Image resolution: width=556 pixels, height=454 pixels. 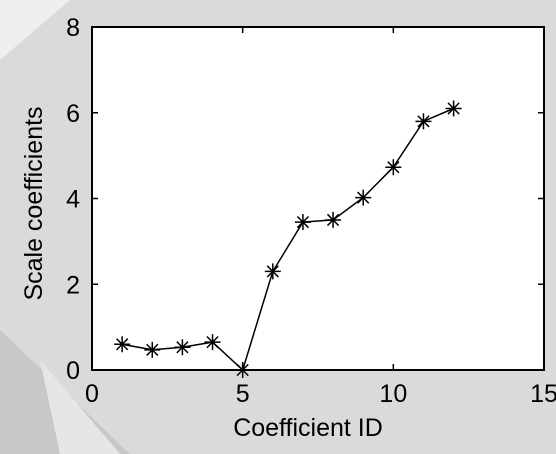 I want to click on x-axis-label: Coefficient ID, so click(x=308, y=428).